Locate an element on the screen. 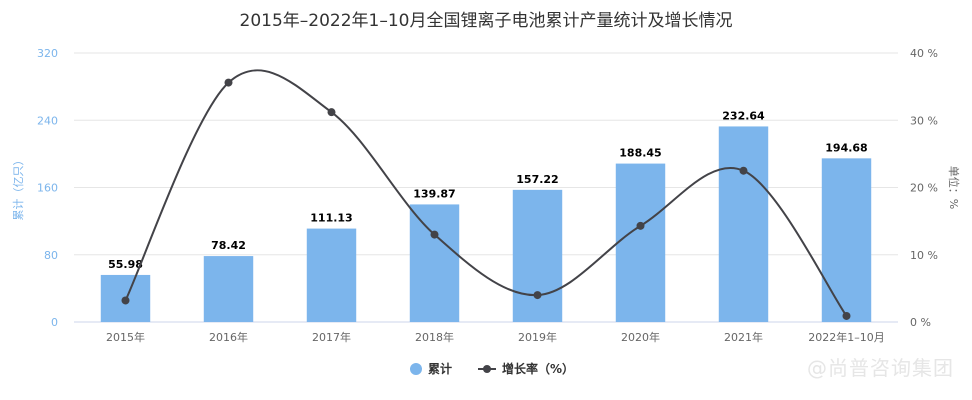  data-label: 55.98 is located at coordinates (125, 264).